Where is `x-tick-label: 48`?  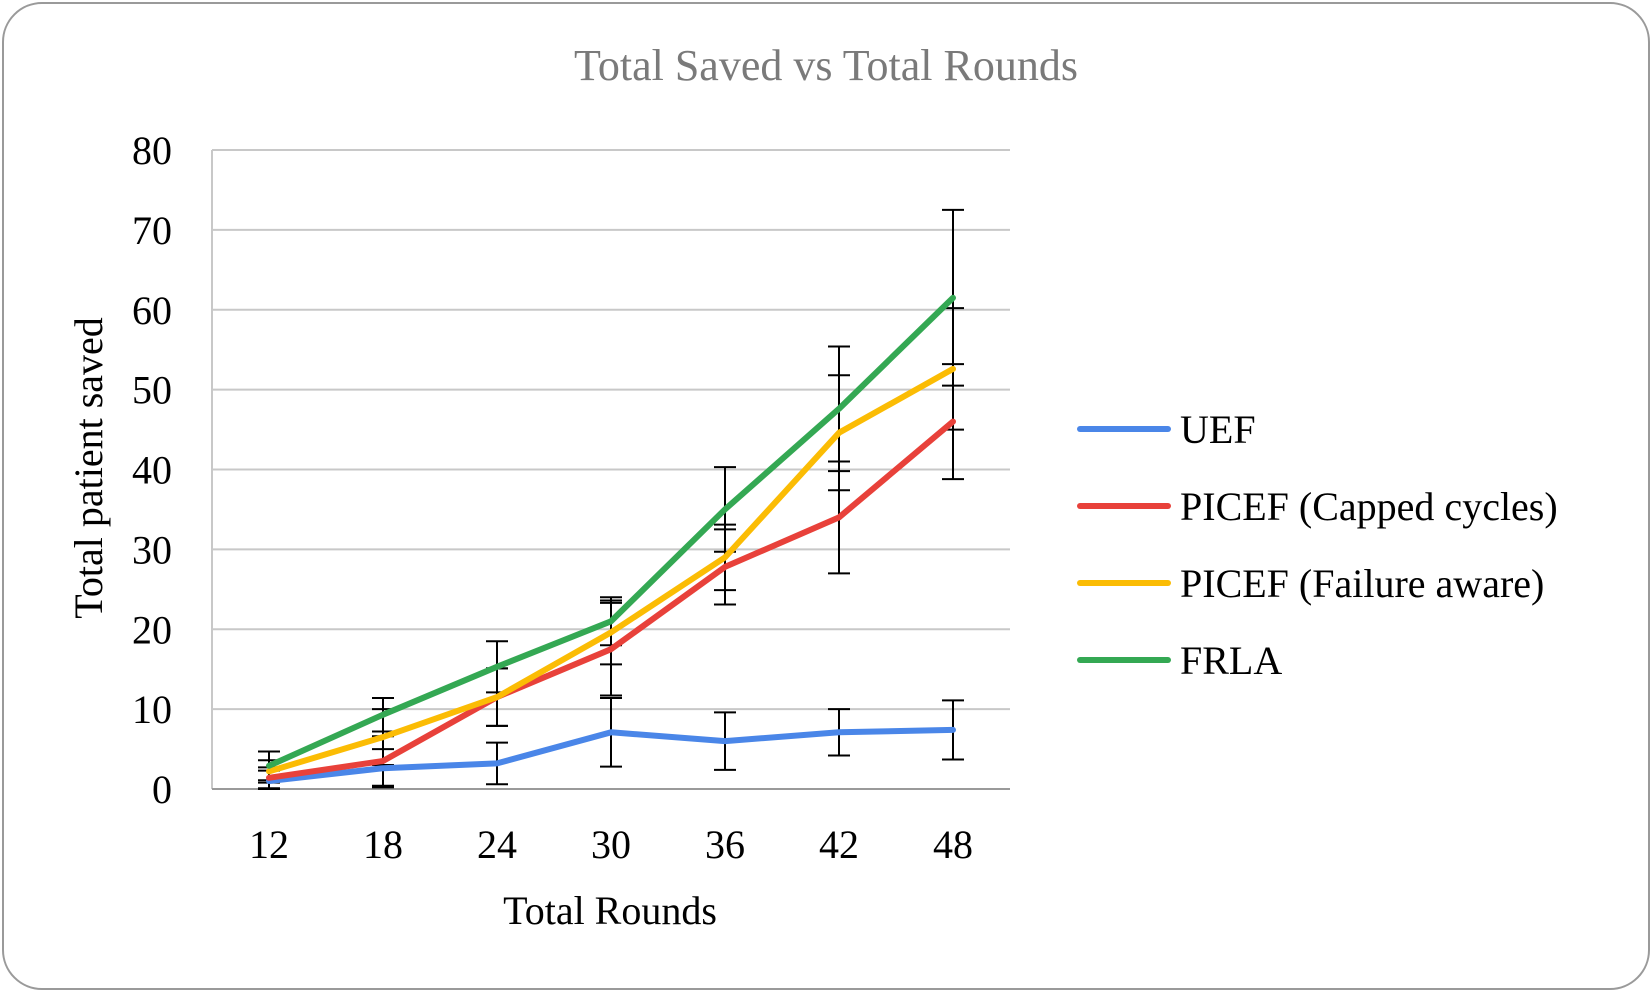
x-tick-label: 48 is located at coordinates (953, 844).